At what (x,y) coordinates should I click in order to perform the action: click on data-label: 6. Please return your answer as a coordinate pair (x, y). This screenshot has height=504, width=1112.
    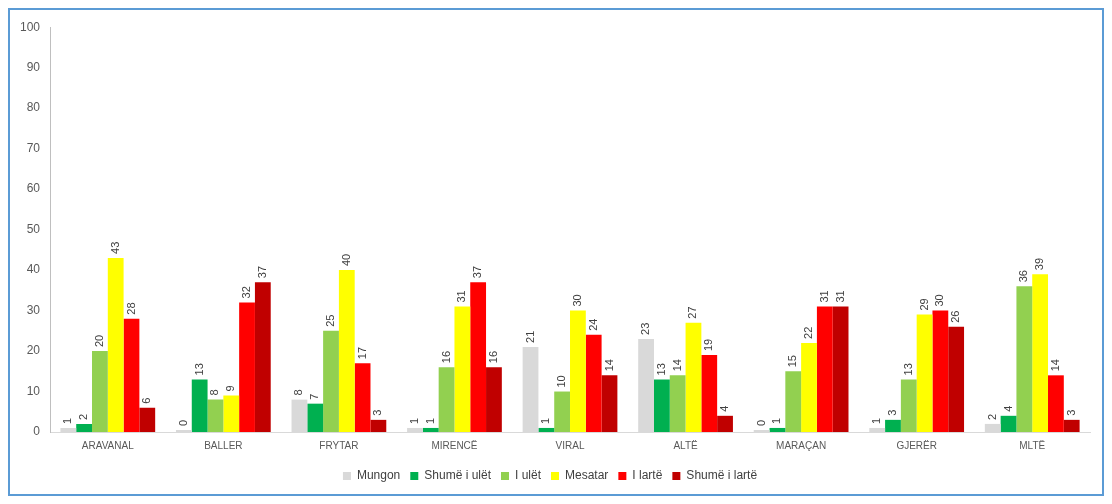
    Looking at the image, I should click on (146, 400).